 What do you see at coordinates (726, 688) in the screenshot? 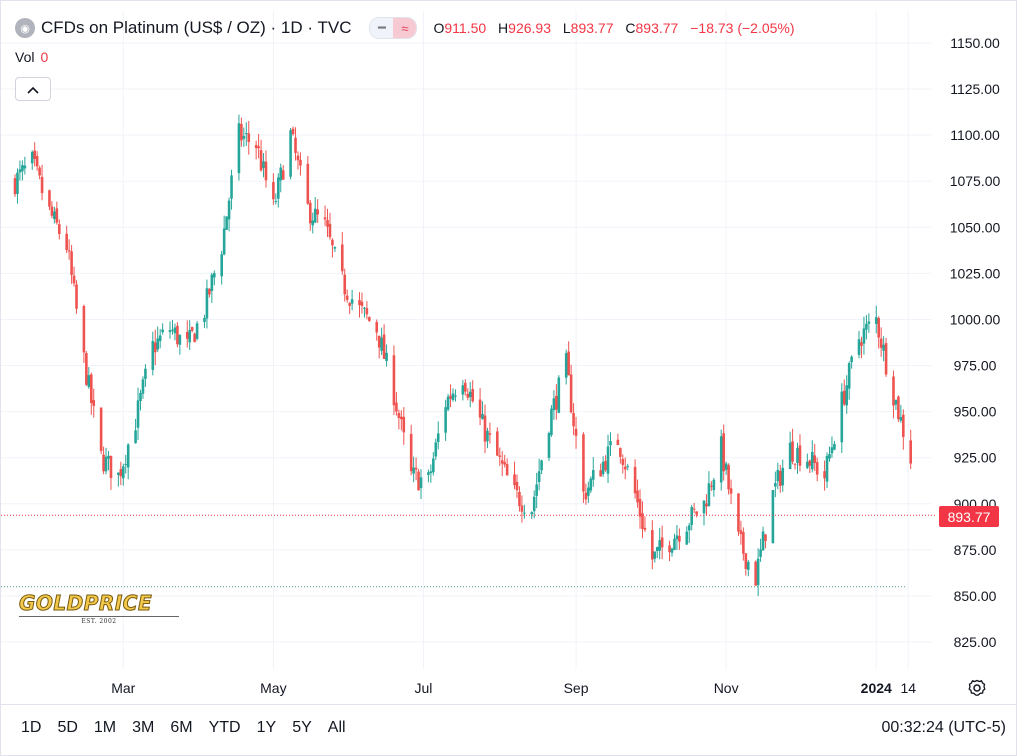
I see `time-tick-label: Nov` at bounding box center [726, 688].